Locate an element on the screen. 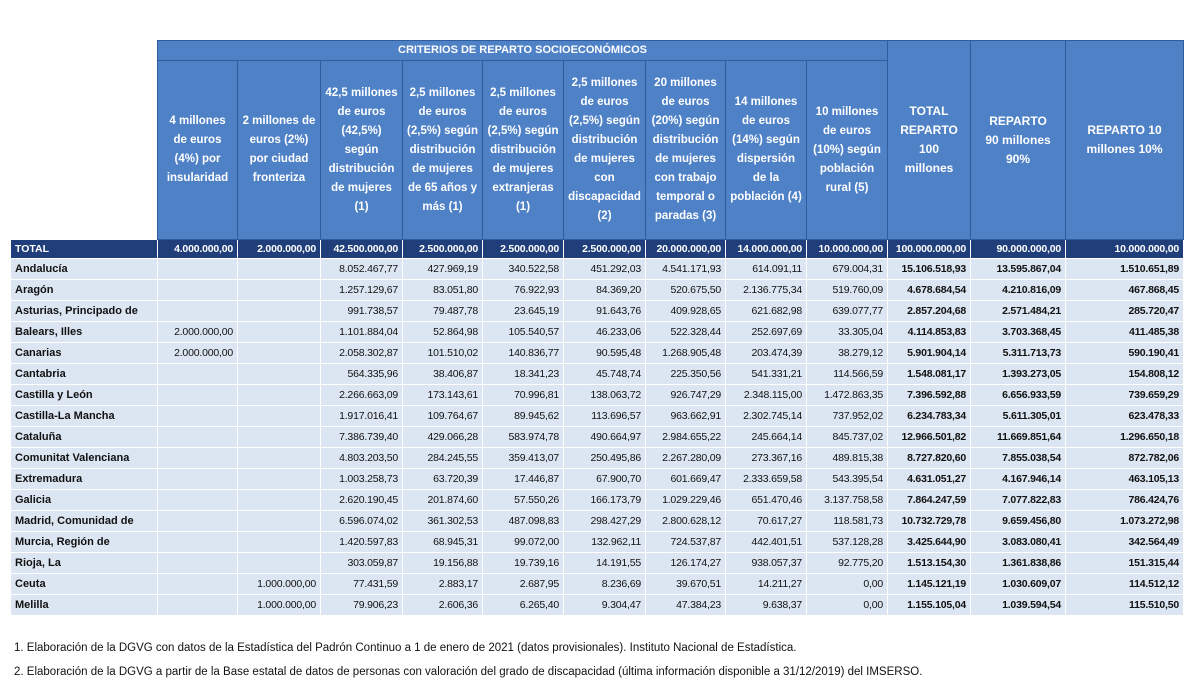 The width and height of the screenshot is (1200, 678). cell: 963.662,91 is located at coordinates (685, 416).